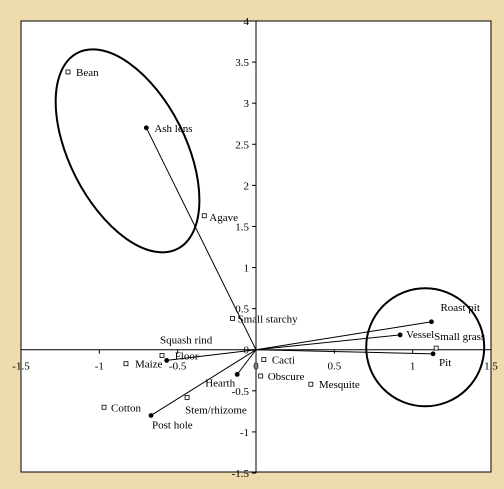 The height and width of the screenshot is (489, 504). I want to click on vector-label: Post hole, so click(172, 425).